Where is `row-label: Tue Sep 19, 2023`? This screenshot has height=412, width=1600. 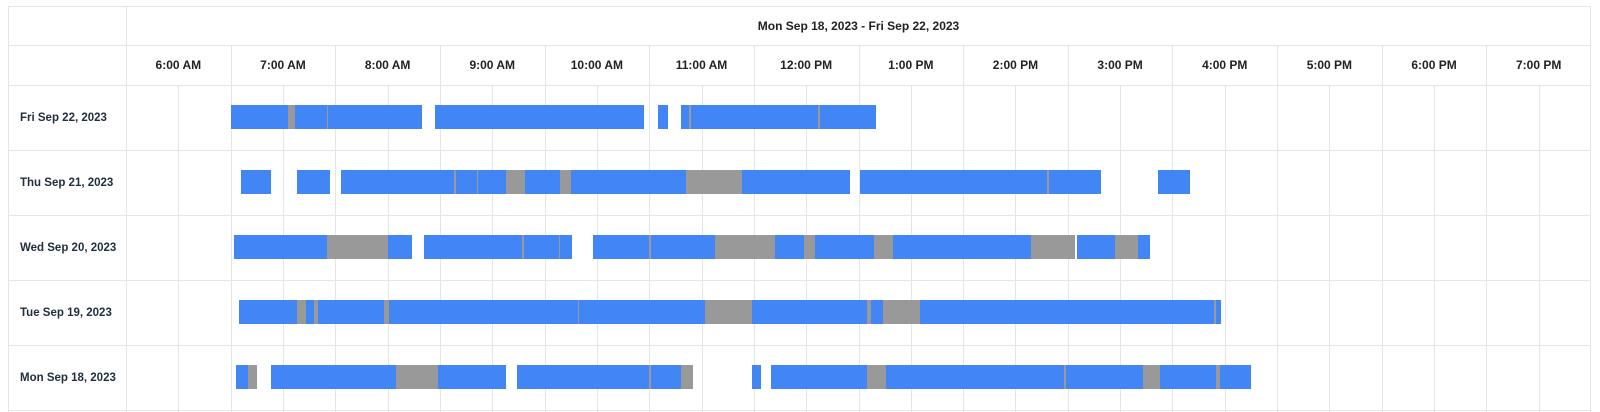
row-label: Tue Sep 19, 2023 is located at coordinates (66, 312).